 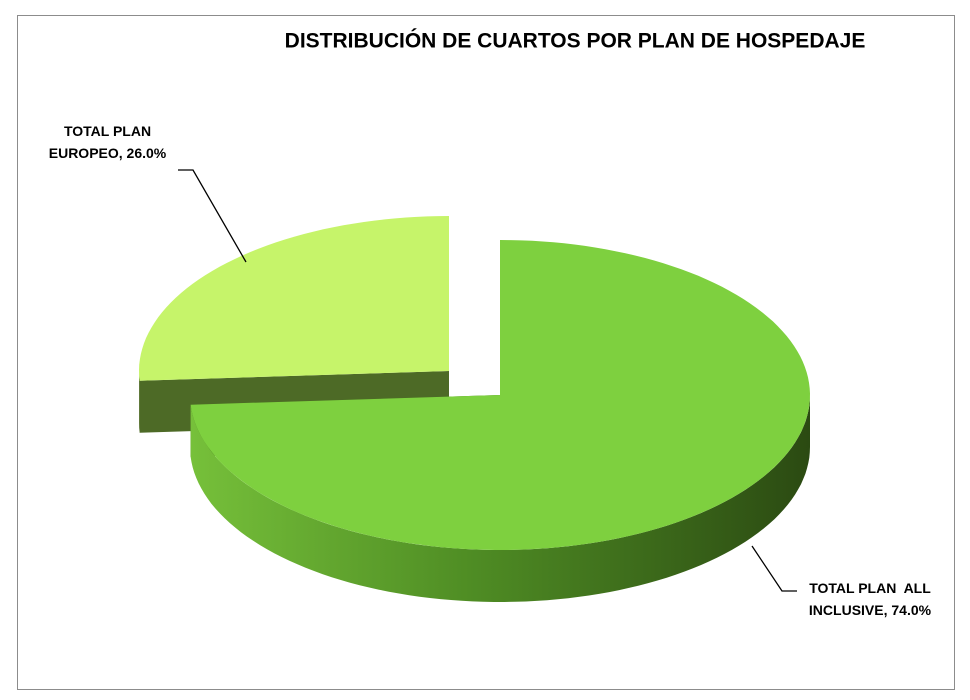 I want to click on slice, so click(x=294, y=298).